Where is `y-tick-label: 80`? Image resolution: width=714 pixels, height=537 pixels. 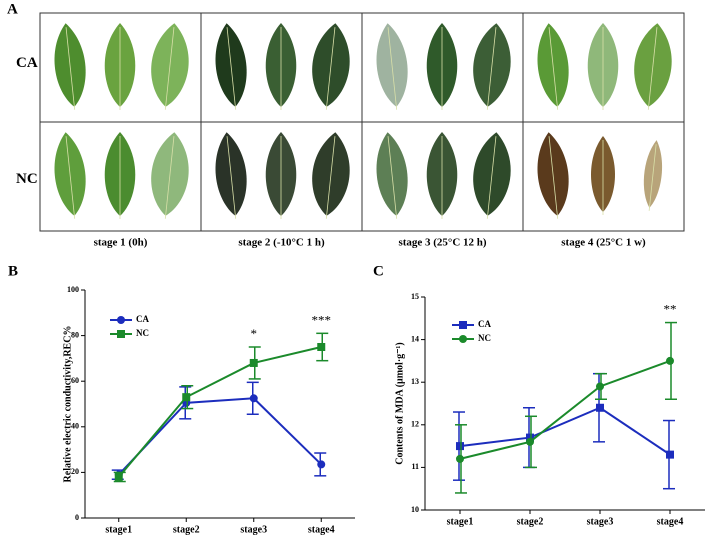
y-tick-label: 80 is located at coordinates (75, 334).